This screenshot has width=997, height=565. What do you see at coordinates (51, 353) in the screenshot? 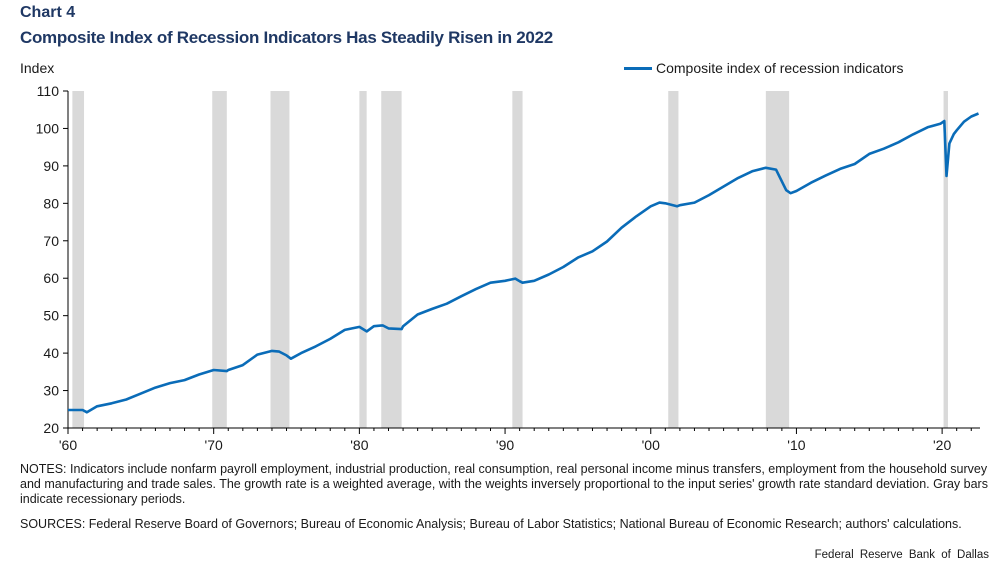
I see `y-tick-label-40: 40` at bounding box center [51, 353].